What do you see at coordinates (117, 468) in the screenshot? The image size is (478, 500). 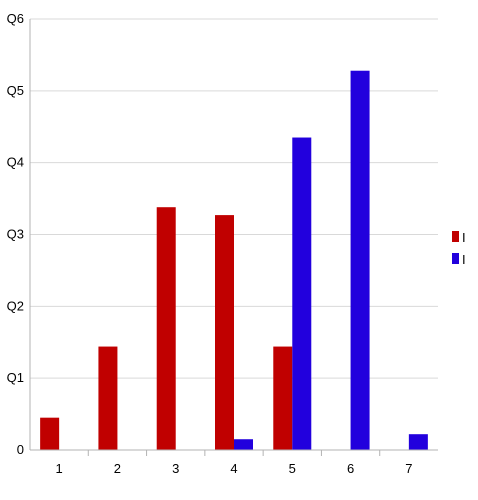 I see `x-tick-label: 2` at bounding box center [117, 468].